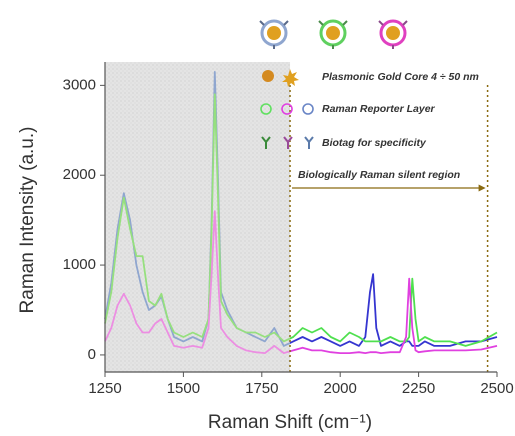  What do you see at coordinates (183, 388) in the screenshot?
I see `x-tick-label: 1500` at bounding box center [183, 388].